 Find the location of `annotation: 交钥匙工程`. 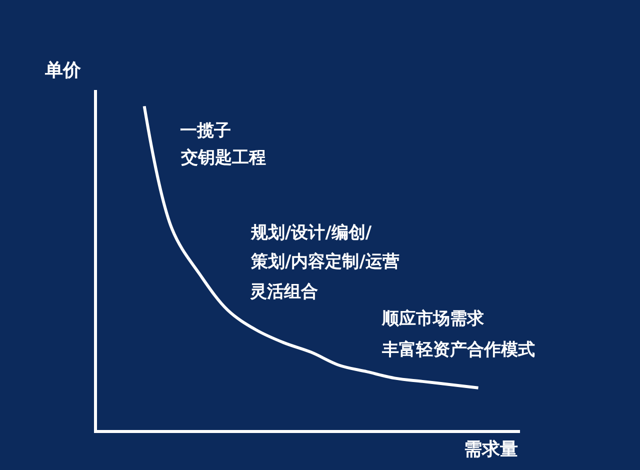

annotation: 交钥匙工程 is located at coordinates (223, 158).